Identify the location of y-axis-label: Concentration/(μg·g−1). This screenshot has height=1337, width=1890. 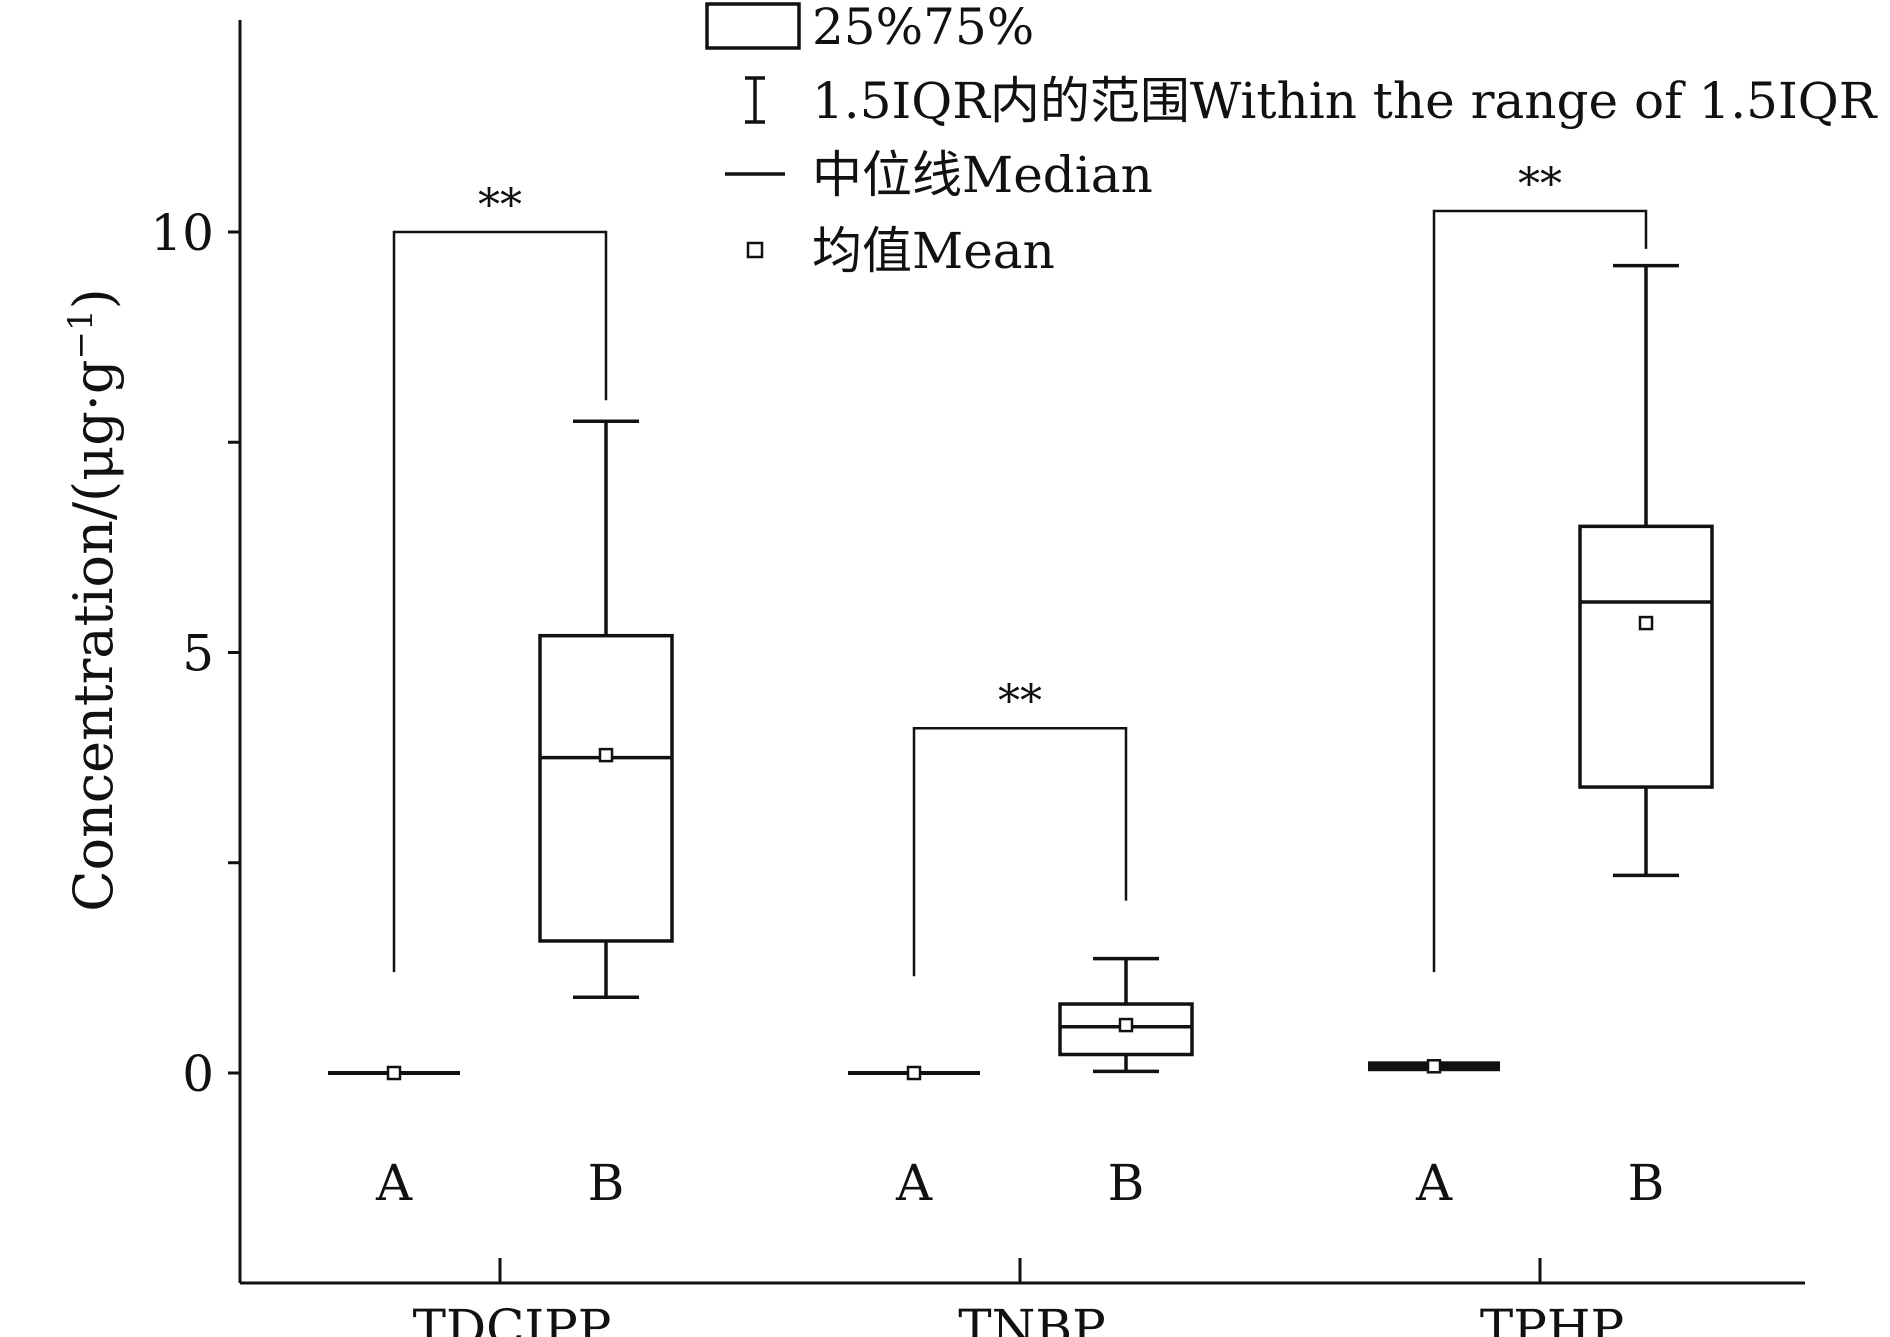
(93, 599).